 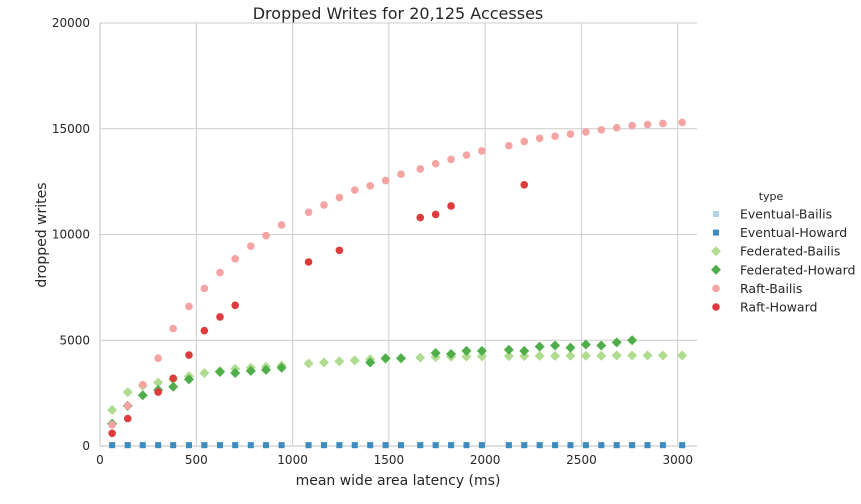 What do you see at coordinates (485, 460) in the screenshot?
I see `x-tick-label: 2000` at bounding box center [485, 460].